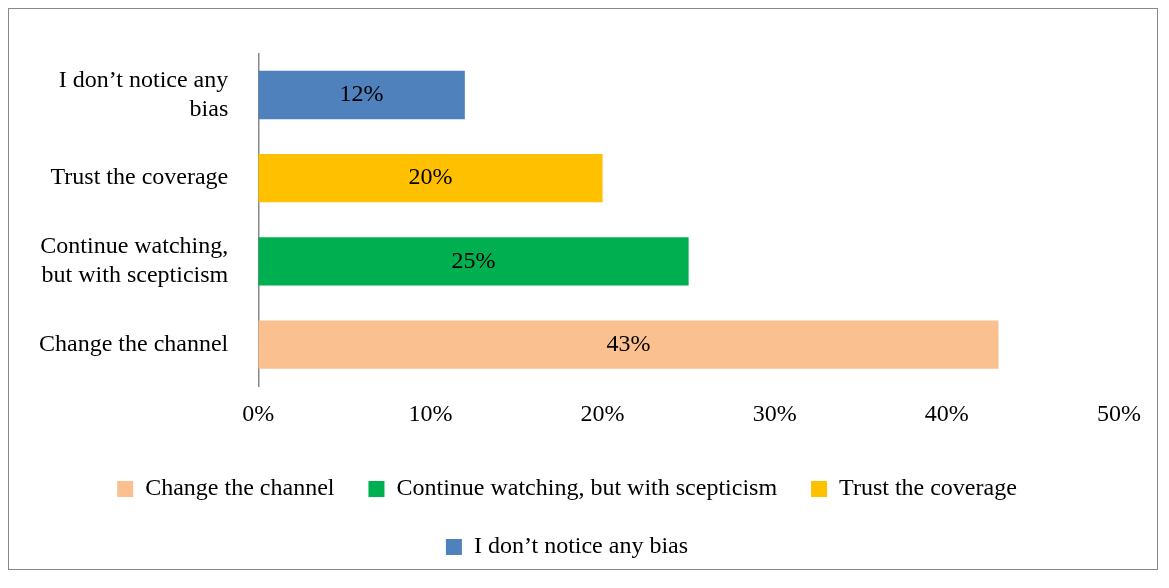  What do you see at coordinates (473, 259) in the screenshot?
I see `data-label: 25%` at bounding box center [473, 259].